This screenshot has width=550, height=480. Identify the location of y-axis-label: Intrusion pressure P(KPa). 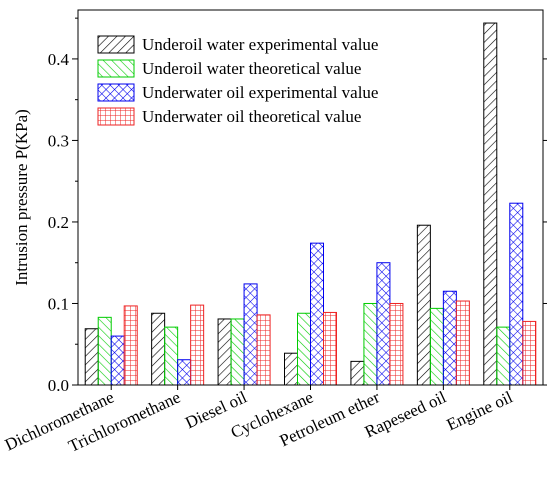
(21, 197).